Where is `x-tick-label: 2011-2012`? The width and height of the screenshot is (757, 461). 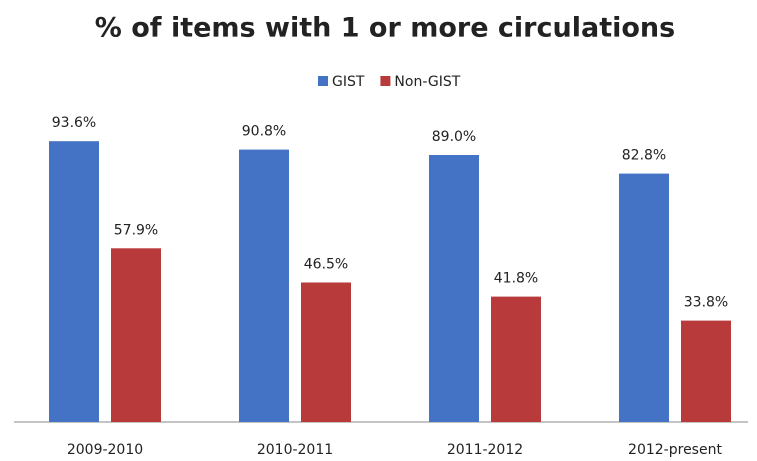
x-tick-label: 2011-2012 is located at coordinates (485, 450).